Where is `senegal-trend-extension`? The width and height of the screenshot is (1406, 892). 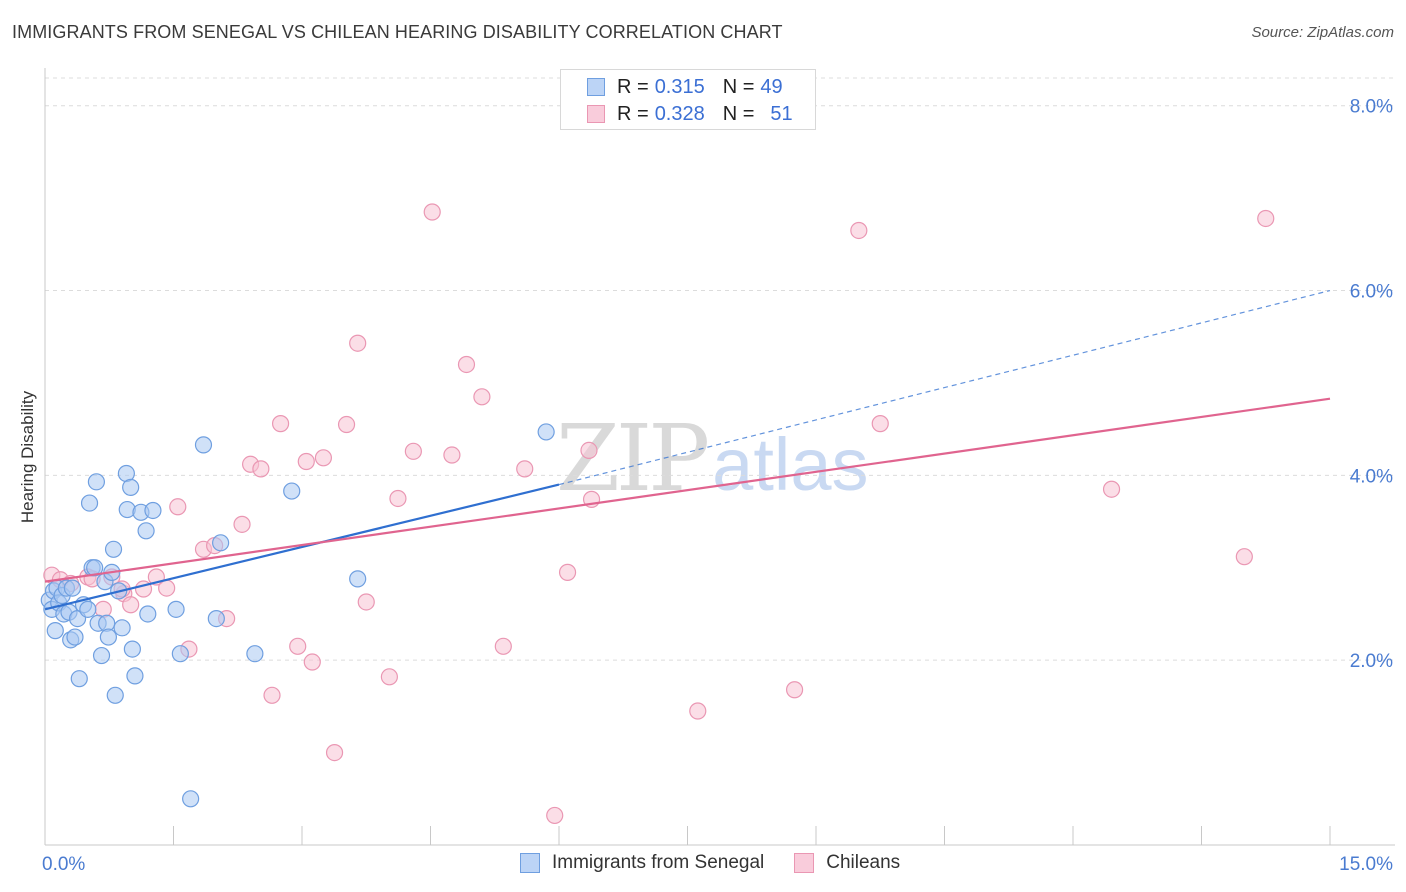
senegal-trend-extension is located at coordinates (944, 387).